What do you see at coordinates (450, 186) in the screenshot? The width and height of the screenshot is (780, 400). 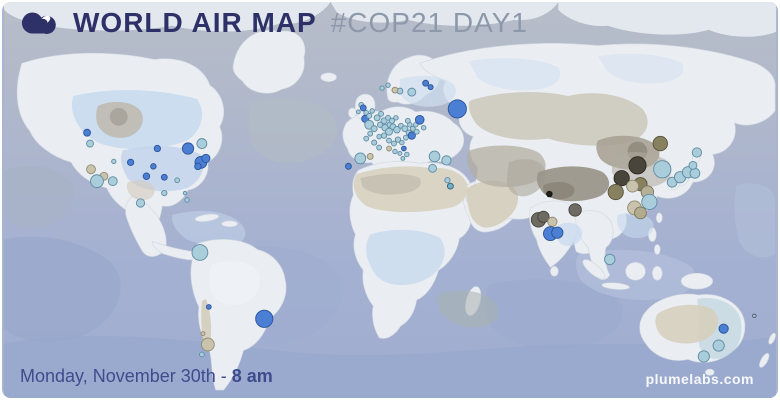 I see `city-marker-teal` at bounding box center [450, 186].